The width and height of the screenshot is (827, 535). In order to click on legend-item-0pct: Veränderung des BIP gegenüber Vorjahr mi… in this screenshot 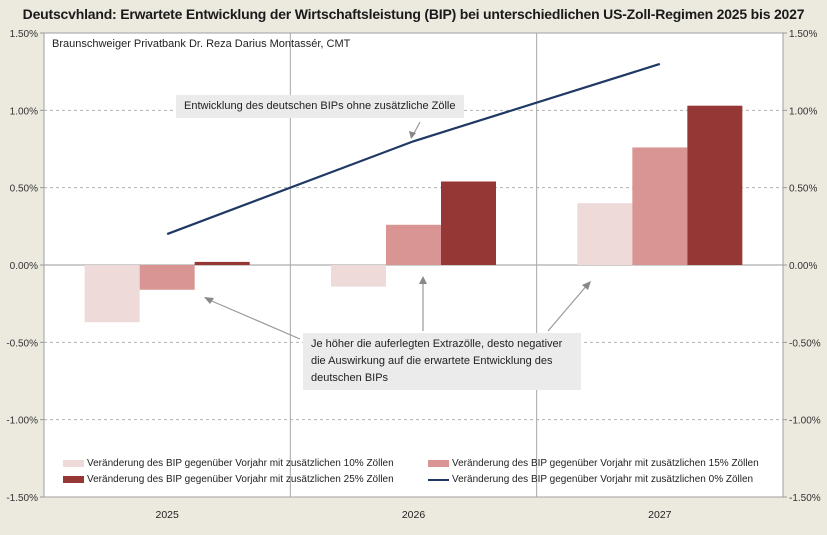, I will do `click(603, 479)`.